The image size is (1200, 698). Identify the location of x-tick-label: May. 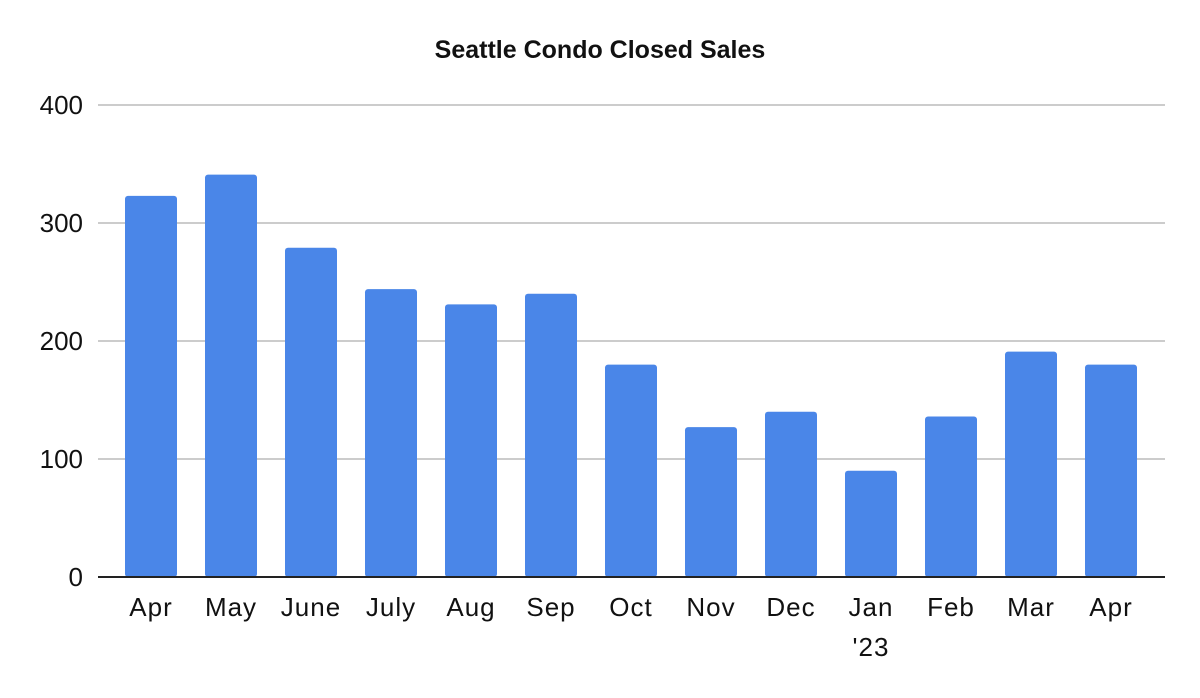
(231, 607).